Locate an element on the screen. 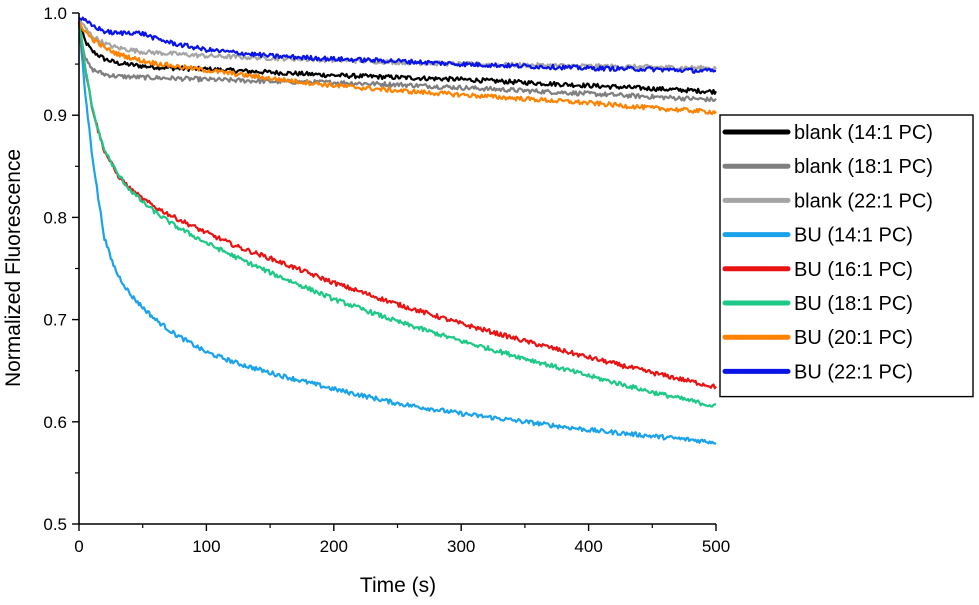 This screenshot has height=605, width=979. y-tick-label: 0.7 is located at coordinates (55, 320).